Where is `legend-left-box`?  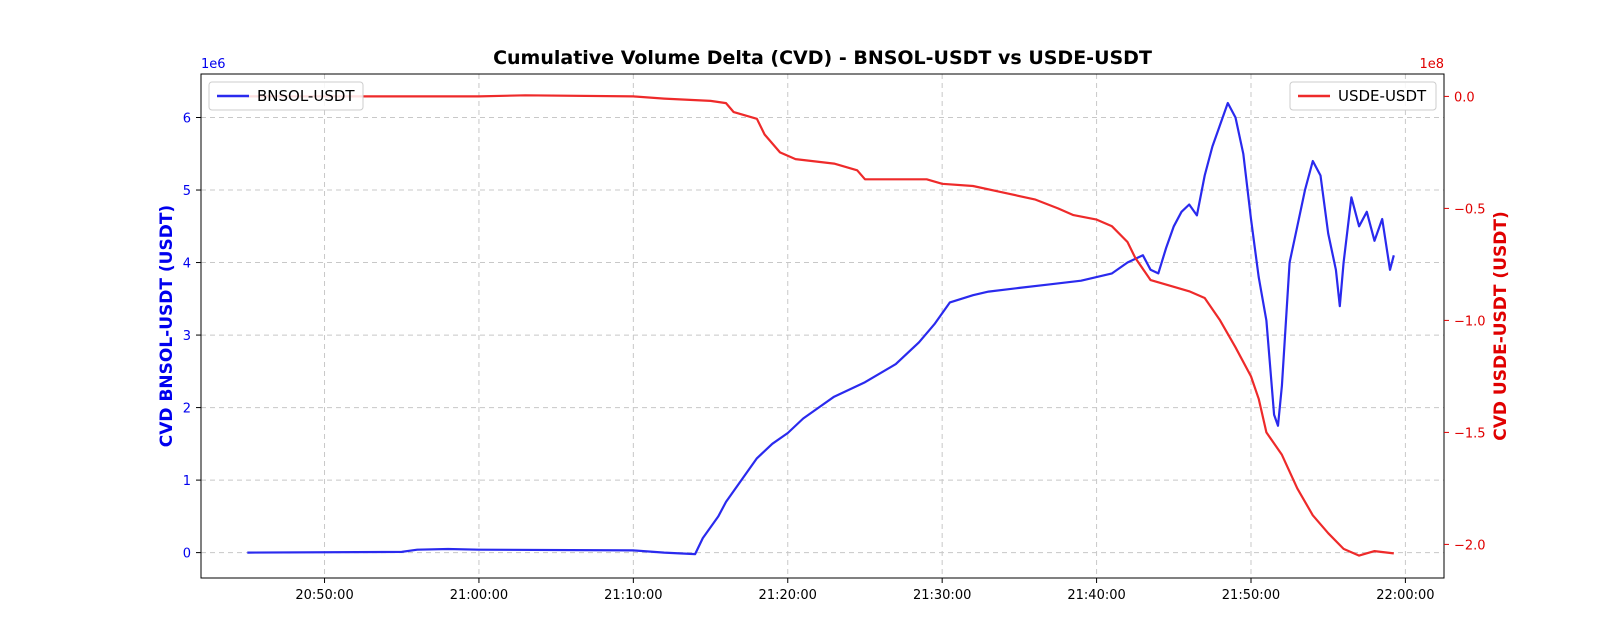
legend-left-box is located at coordinates (286, 96).